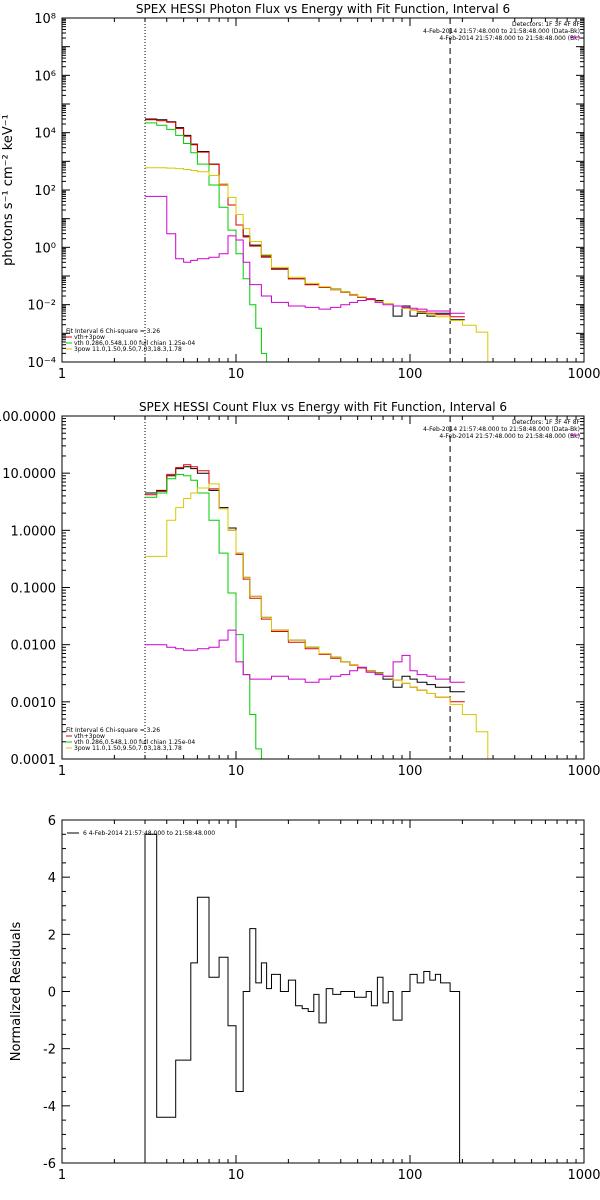  Describe the element at coordinates (28, 417) in the screenshot. I see `y-tick-label: 100.0000` at that location.